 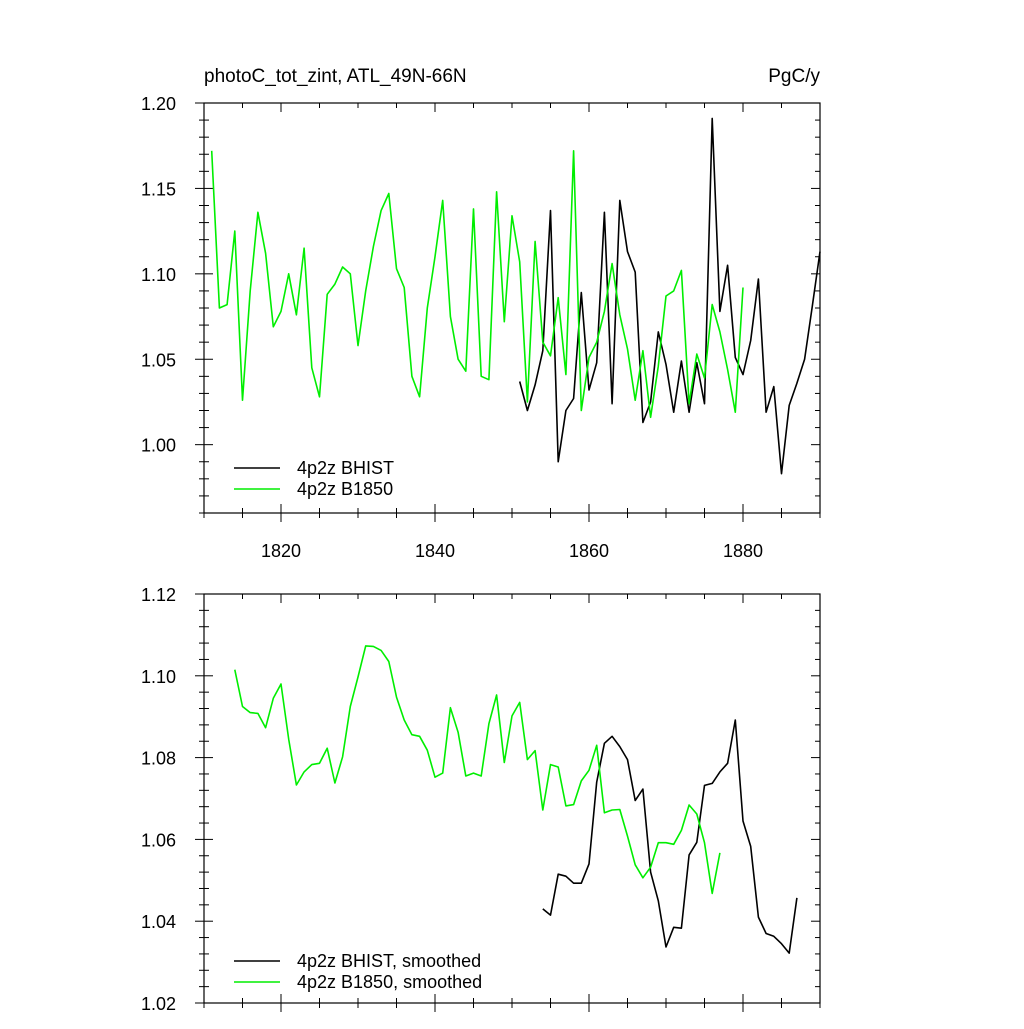 I want to click on y-tick-label: 1.15, so click(x=158, y=189).